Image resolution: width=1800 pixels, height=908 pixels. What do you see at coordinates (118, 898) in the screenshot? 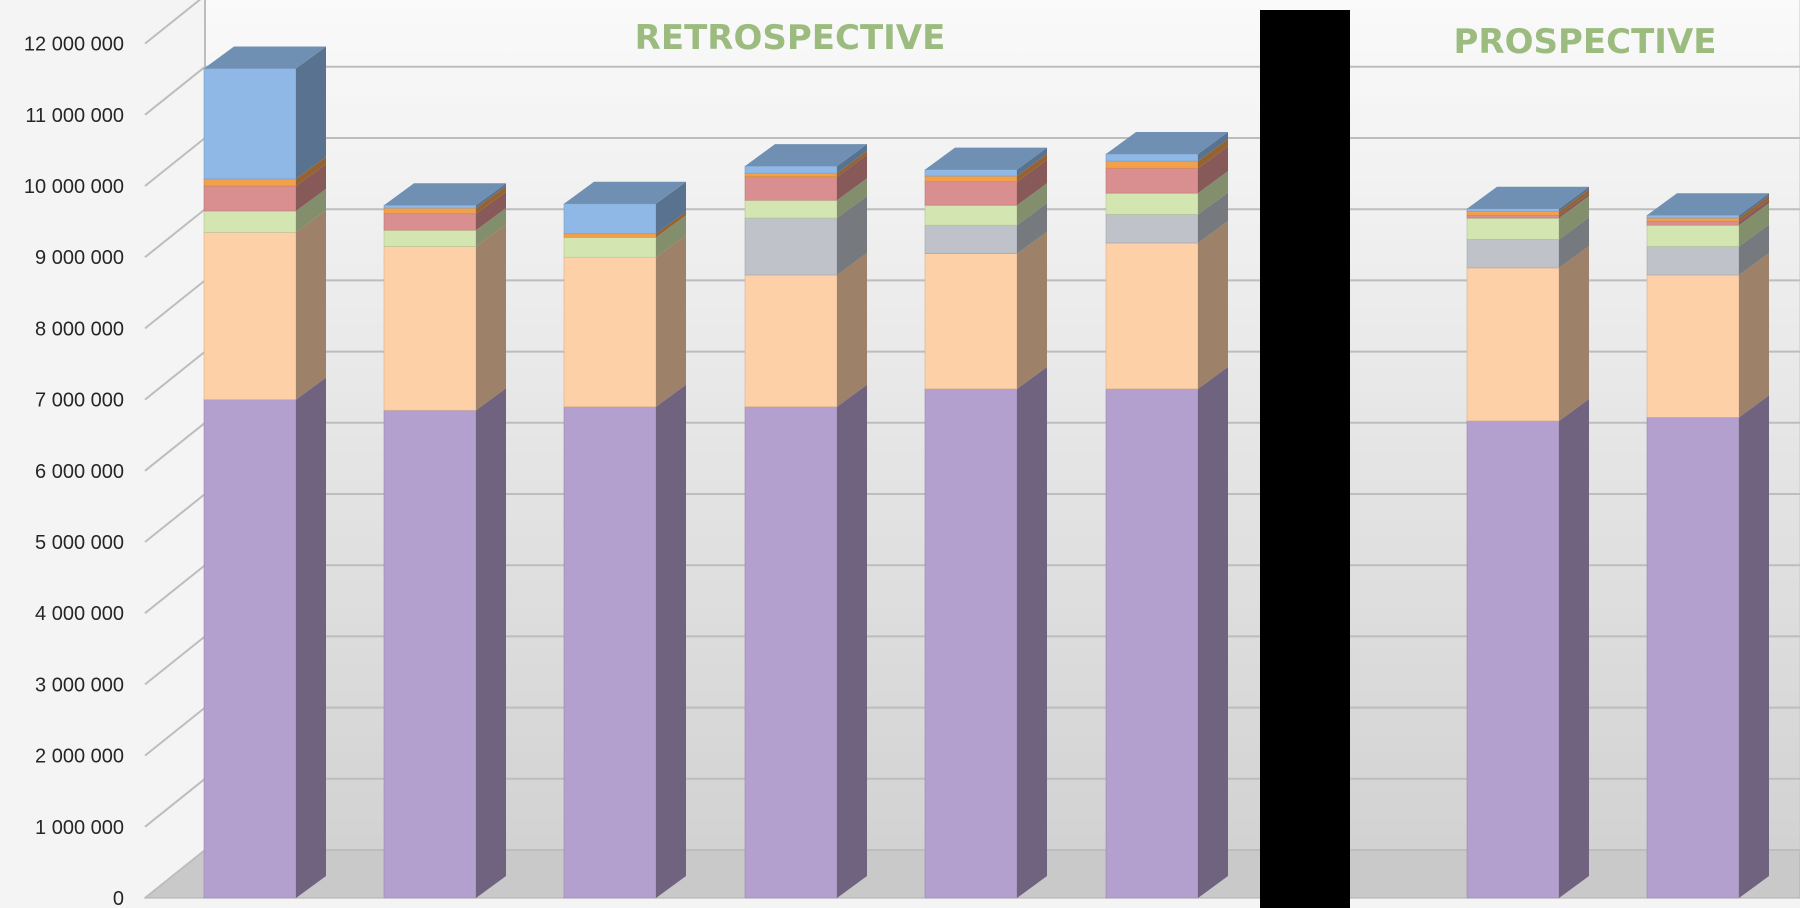
I see `y-tick-label: 0` at bounding box center [118, 898].